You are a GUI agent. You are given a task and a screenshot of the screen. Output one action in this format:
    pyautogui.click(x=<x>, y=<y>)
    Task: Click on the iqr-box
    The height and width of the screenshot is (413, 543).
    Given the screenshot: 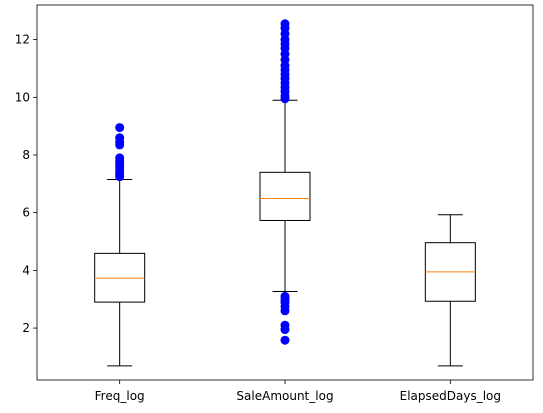 What is the action you would take?
    pyautogui.click(x=285, y=196)
    